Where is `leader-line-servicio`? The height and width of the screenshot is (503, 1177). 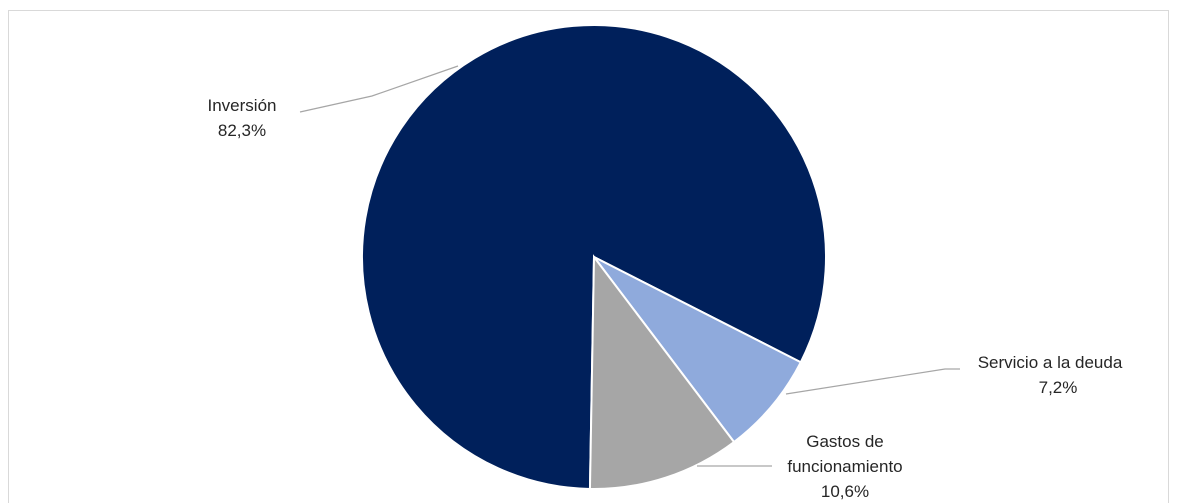
leader-line-servicio is located at coordinates (872, 381).